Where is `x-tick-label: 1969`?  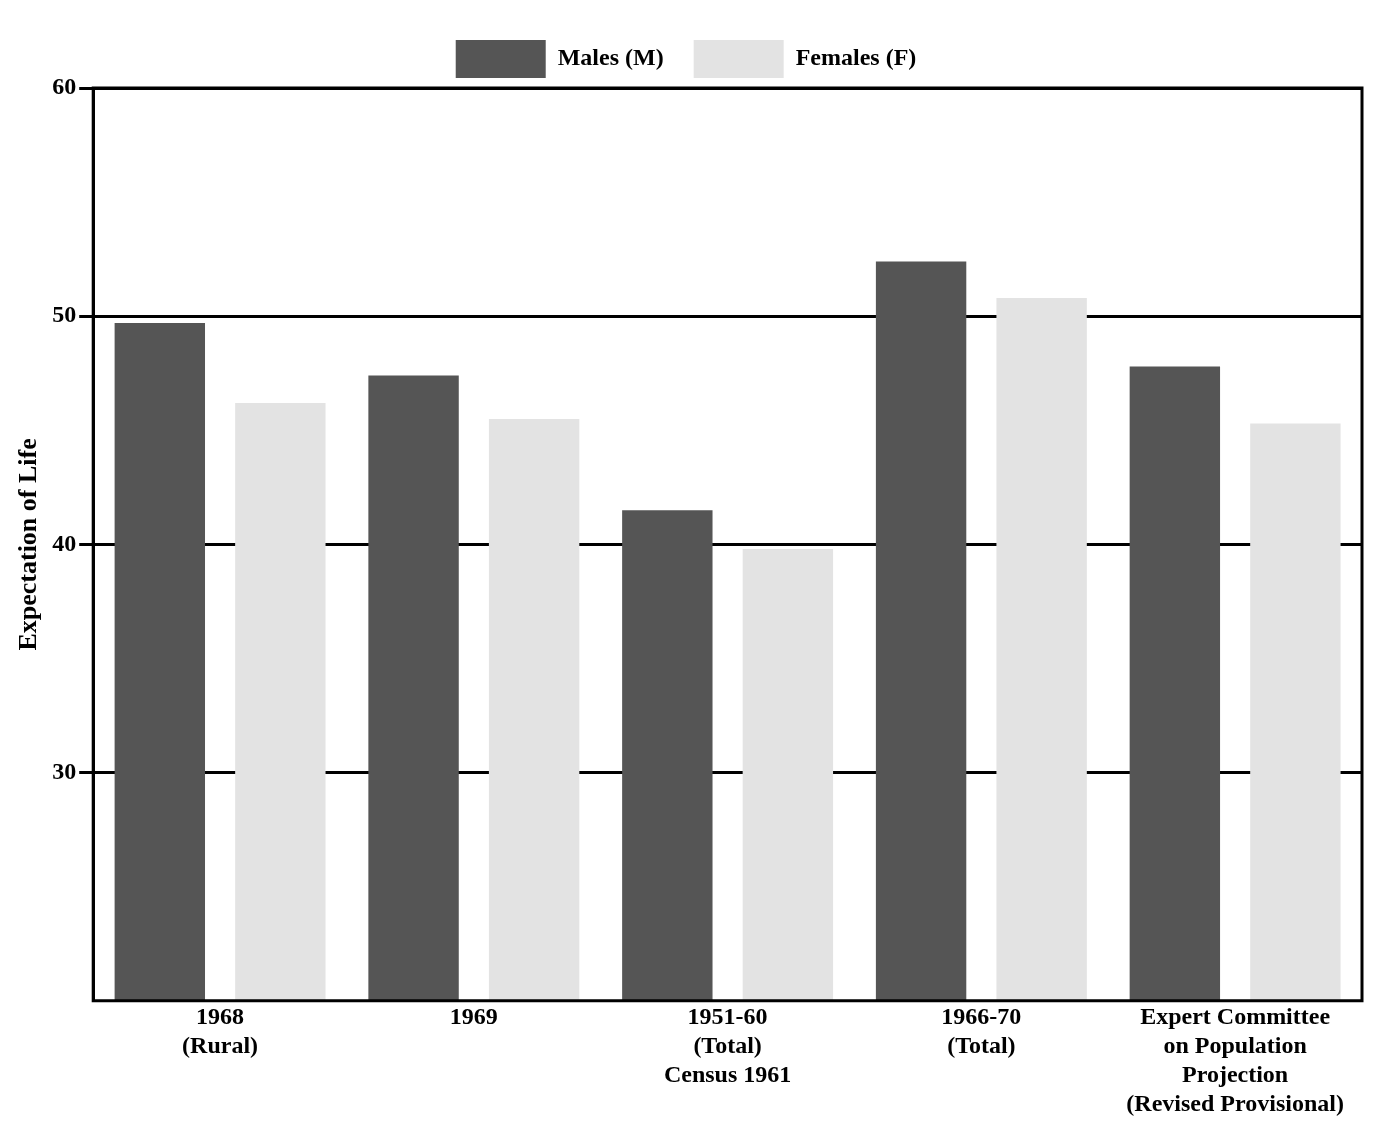
x-tick-label: 1969 is located at coordinates (473, 1016).